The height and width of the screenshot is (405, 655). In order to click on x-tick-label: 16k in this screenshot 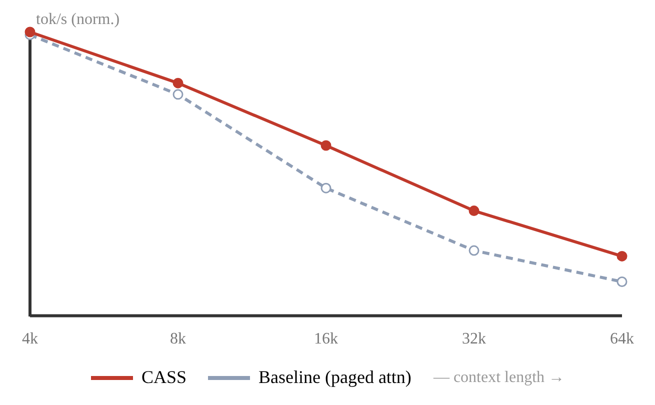, I will do `click(326, 339)`.